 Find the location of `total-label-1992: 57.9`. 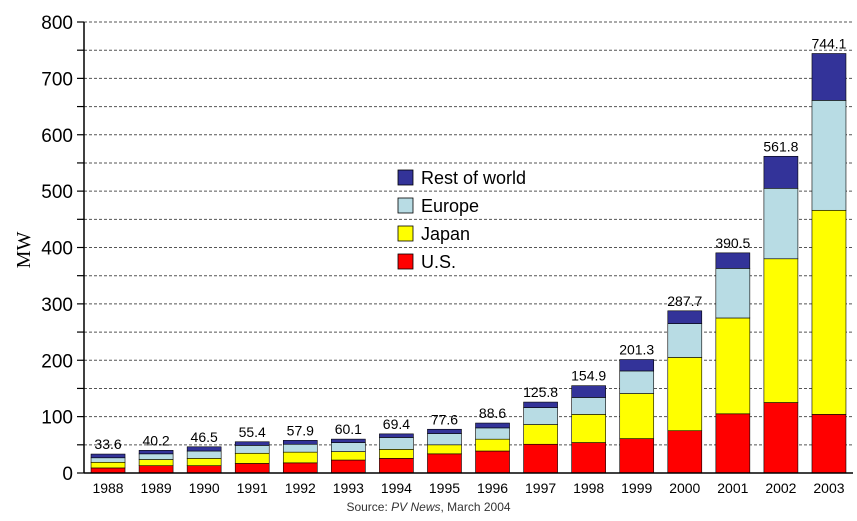

total-label-1992: 57.9 is located at coordinates (300, 430).